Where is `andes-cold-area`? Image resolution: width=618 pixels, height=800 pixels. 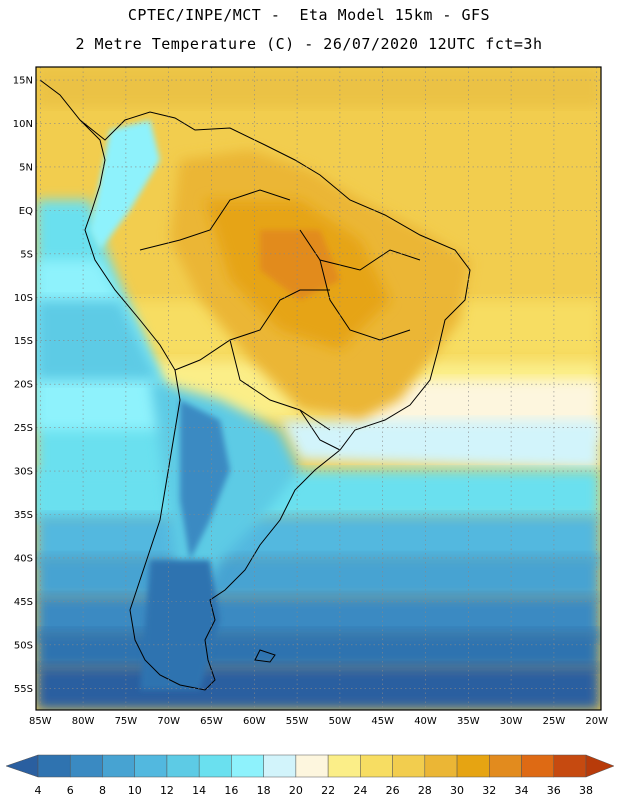
andes-cold-area is located at coordinates (205, 480).